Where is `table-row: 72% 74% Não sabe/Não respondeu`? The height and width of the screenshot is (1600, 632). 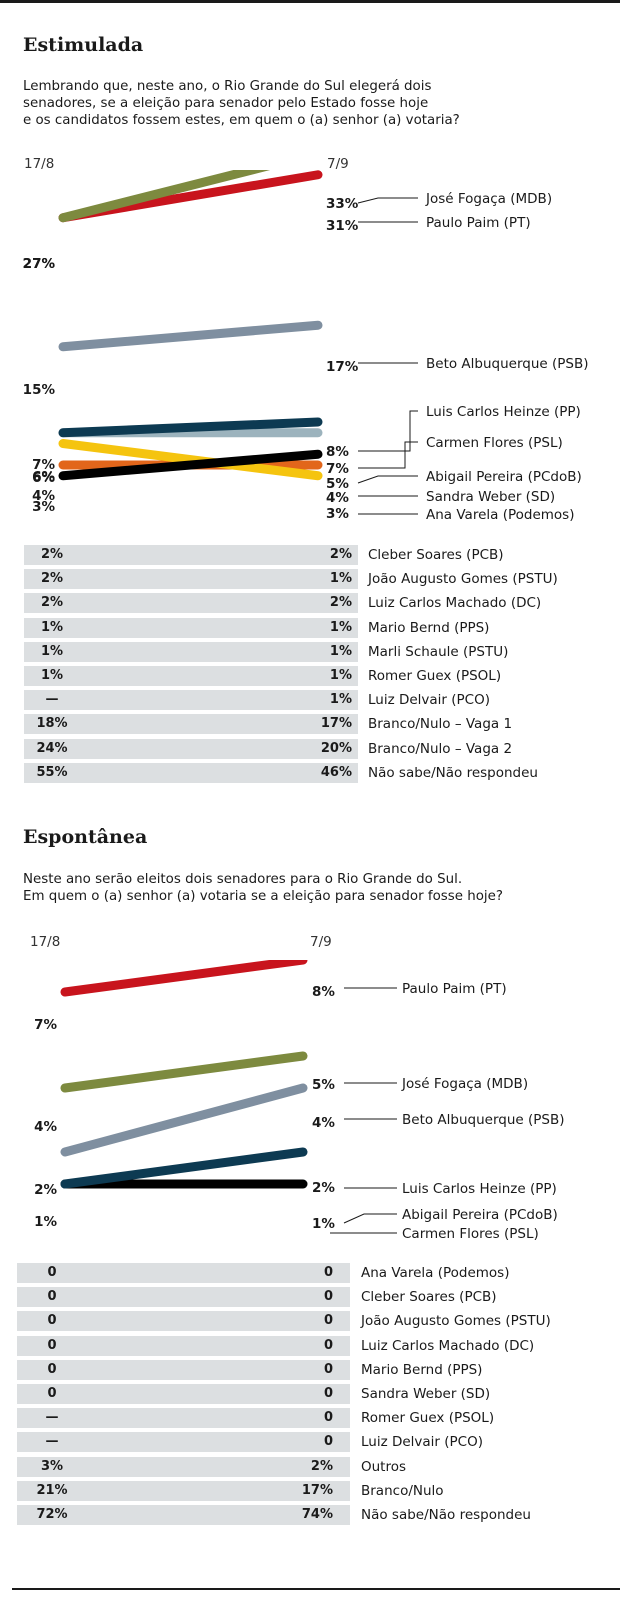 table-row: 72% 74% Não sabe/Não respondeu is located at coordinates (316, 1515).